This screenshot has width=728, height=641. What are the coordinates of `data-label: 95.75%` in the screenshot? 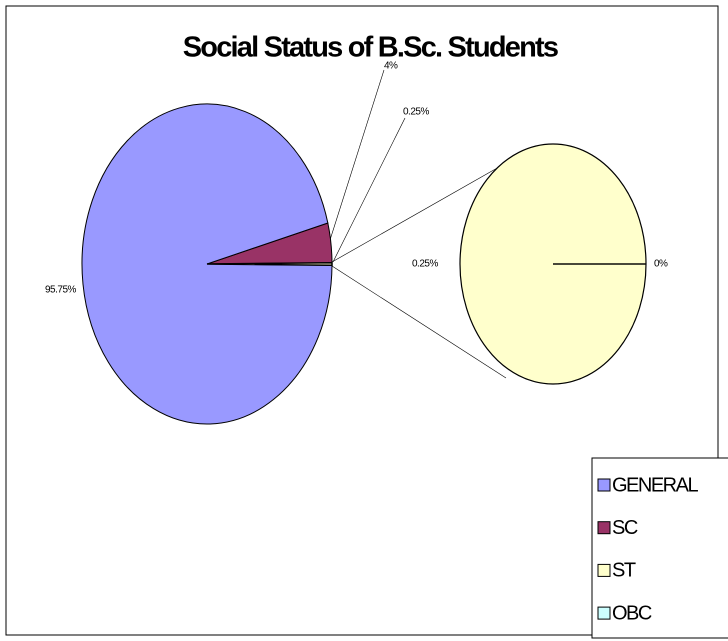 It's located at (61, 290).